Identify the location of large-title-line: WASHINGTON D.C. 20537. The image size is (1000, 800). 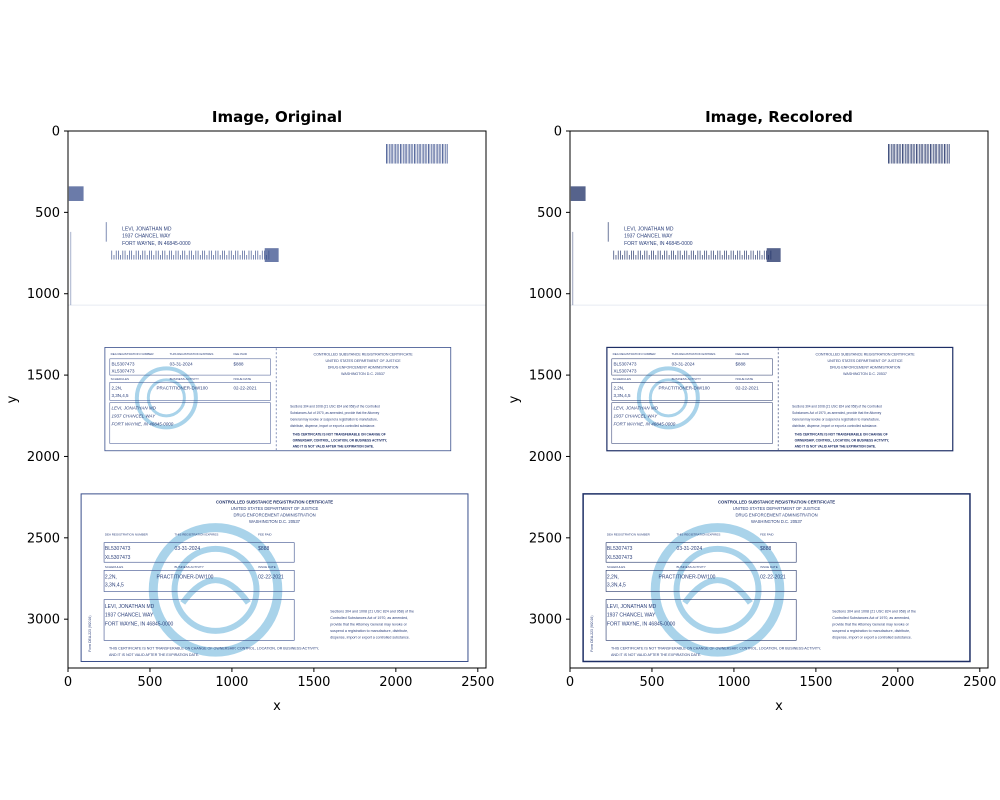
(777, 521).